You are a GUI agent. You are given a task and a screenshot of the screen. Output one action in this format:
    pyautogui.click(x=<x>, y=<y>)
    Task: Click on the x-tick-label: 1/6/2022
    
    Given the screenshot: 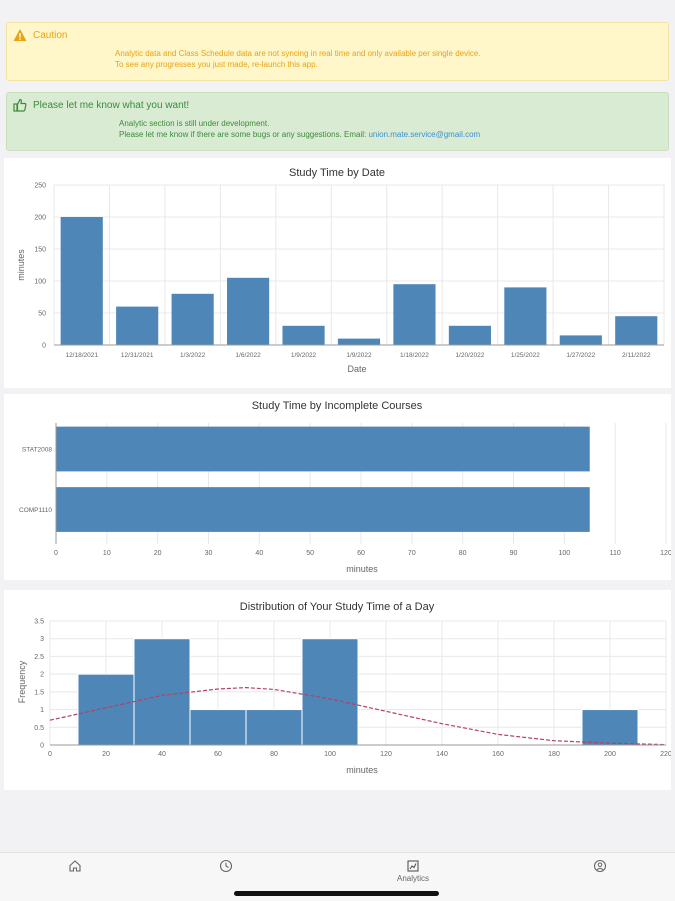 What is the action you would take?
    pyautogui.click(x=248, y=355)
    